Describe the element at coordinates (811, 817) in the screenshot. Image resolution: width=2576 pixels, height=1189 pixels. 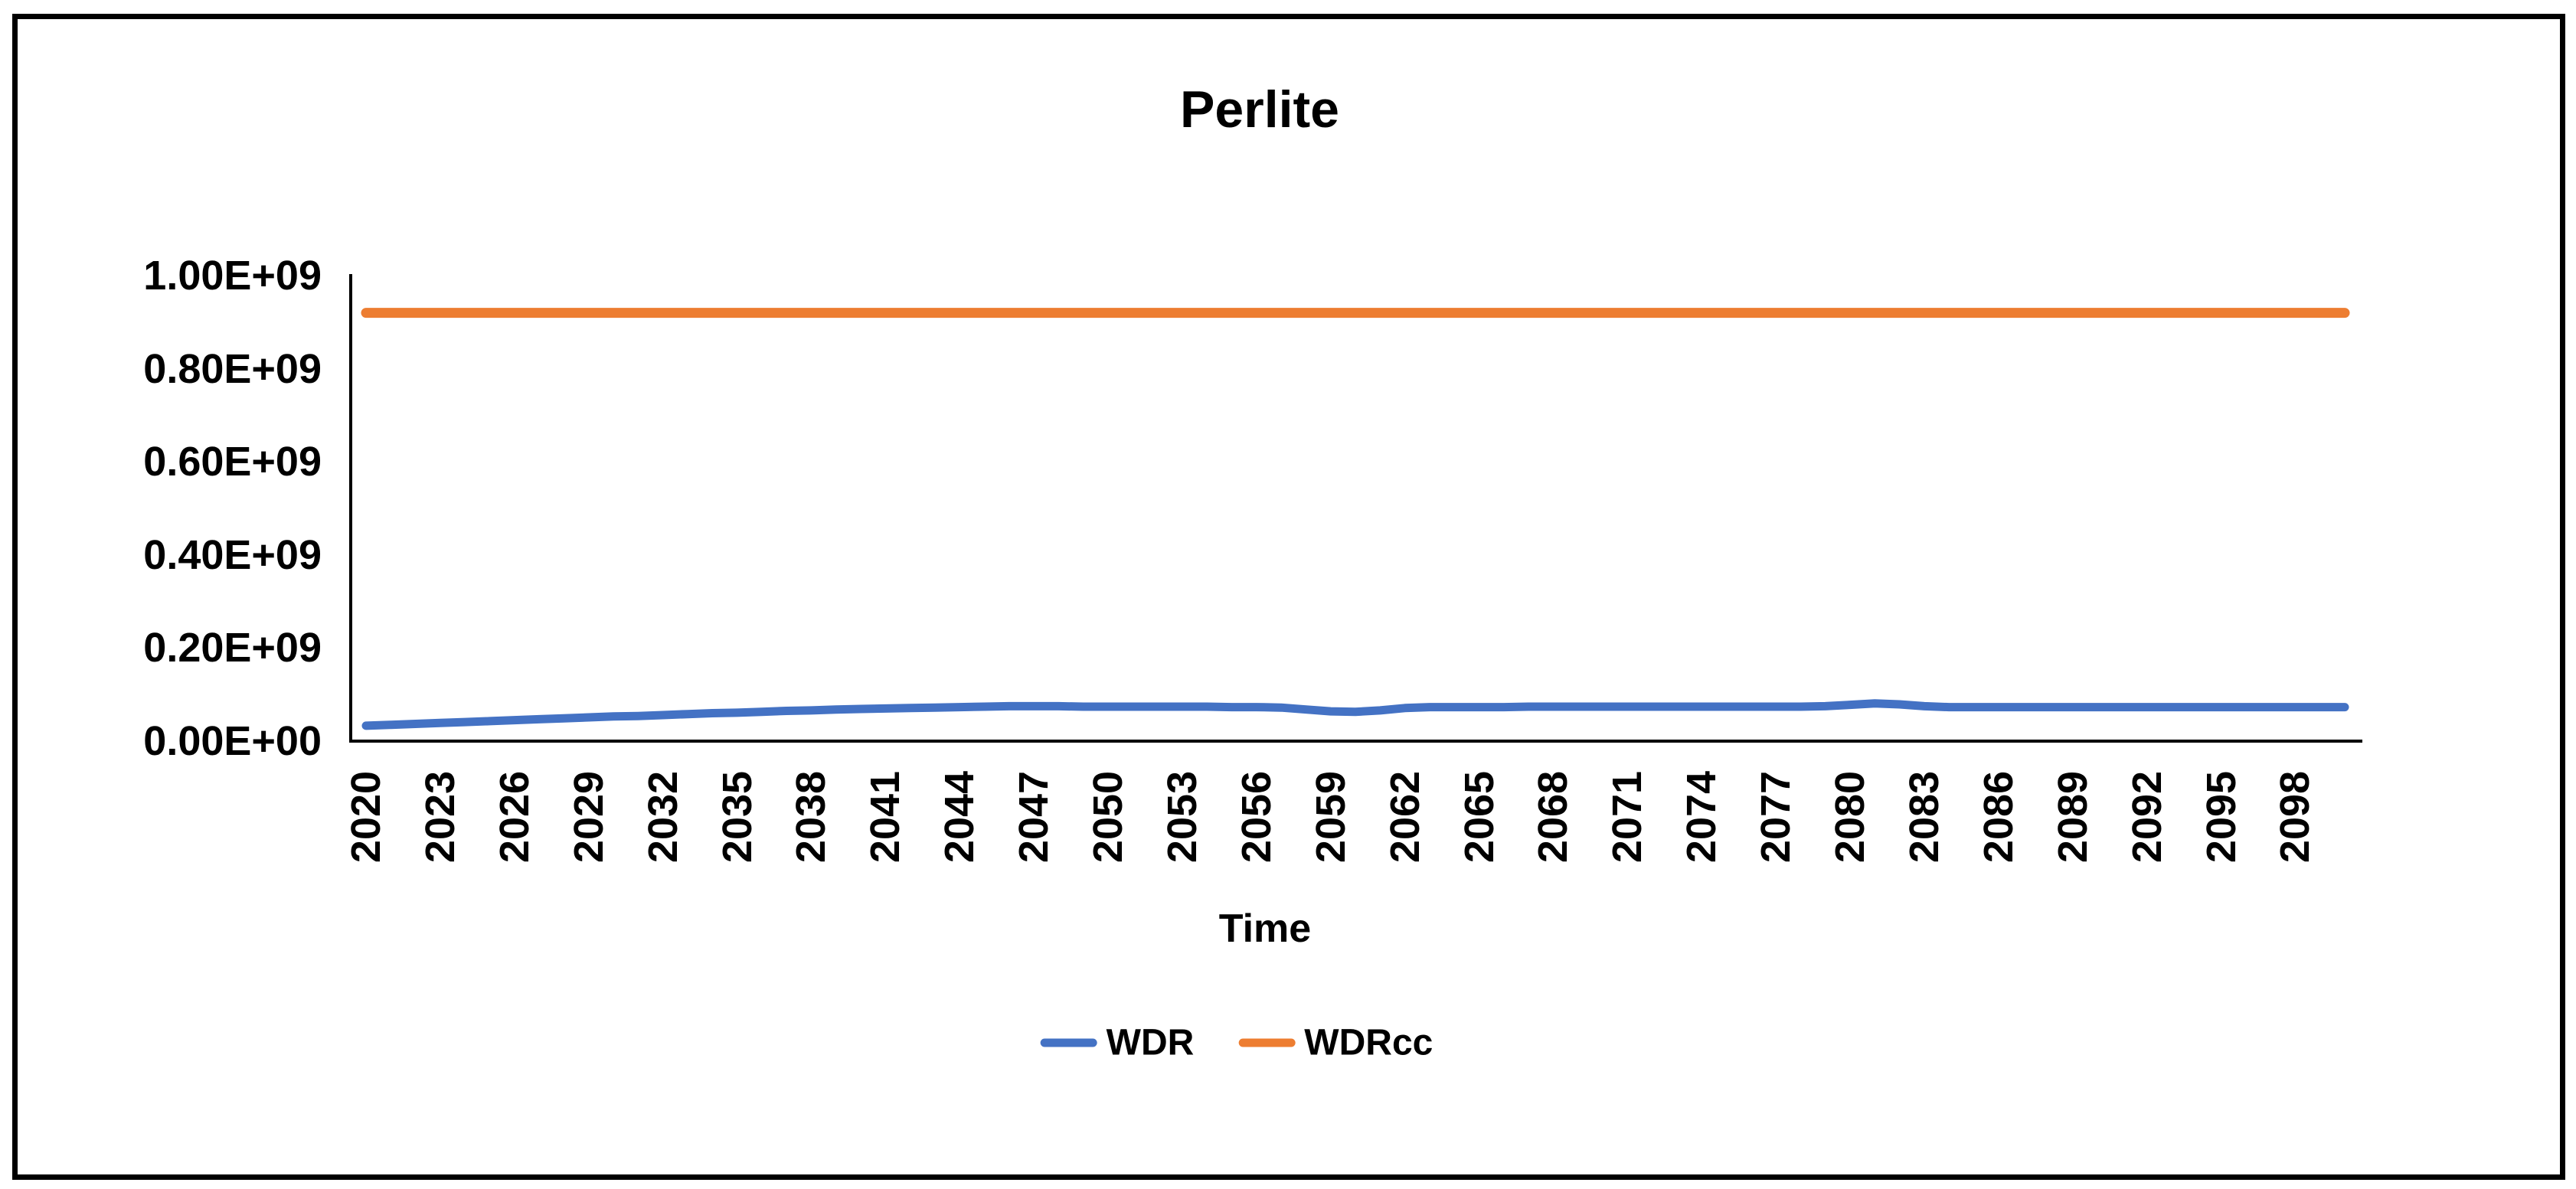
I see `x-tick-label: 2038` at that location.